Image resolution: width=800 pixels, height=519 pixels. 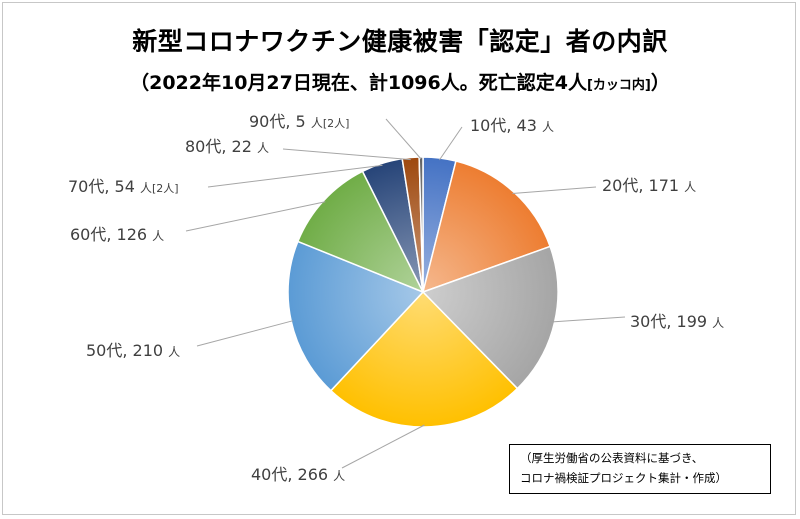 I want to click on data-label-80s: 80代, 22 人, so click(x=227, y=146).